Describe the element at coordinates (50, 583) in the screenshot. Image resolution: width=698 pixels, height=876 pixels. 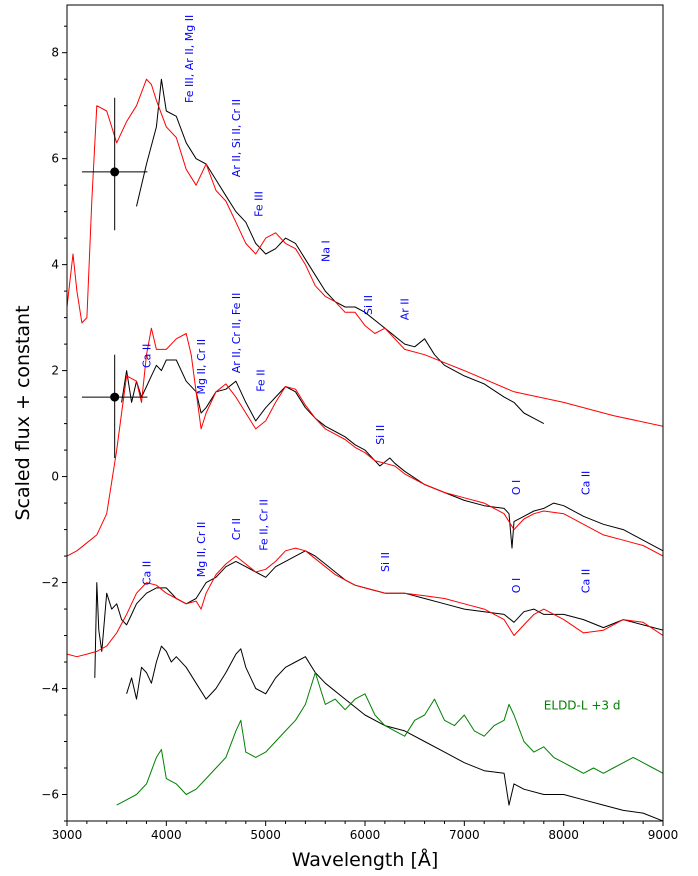
I see `y-tick-label: −2` at that location.